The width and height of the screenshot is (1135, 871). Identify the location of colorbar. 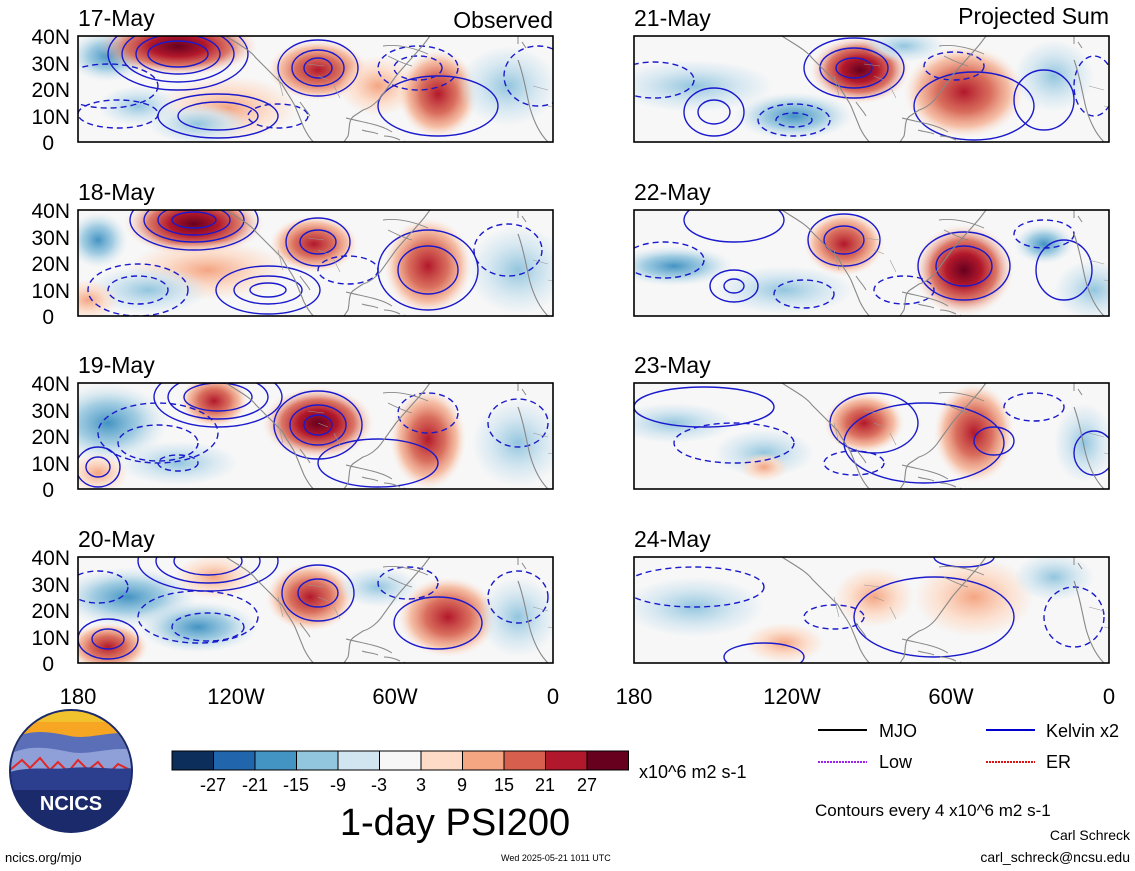
(400, 760).